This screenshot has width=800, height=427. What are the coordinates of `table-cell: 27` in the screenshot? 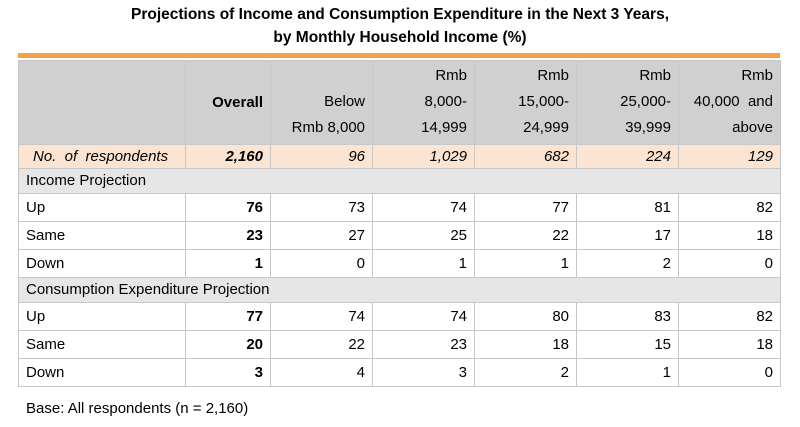 It's located at (321, 235).